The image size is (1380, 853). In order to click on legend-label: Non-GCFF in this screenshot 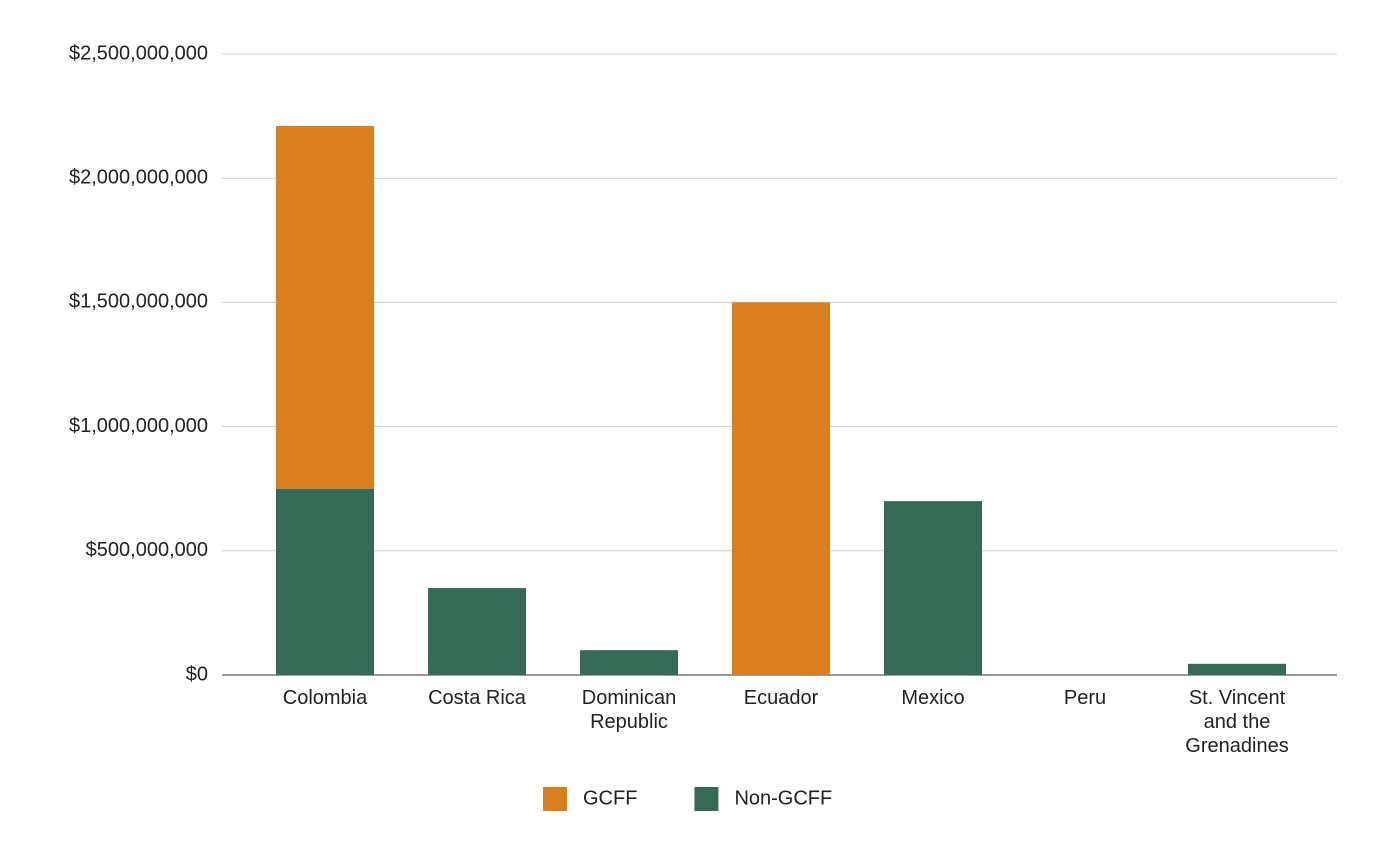, I will do `click(783, 798)`.